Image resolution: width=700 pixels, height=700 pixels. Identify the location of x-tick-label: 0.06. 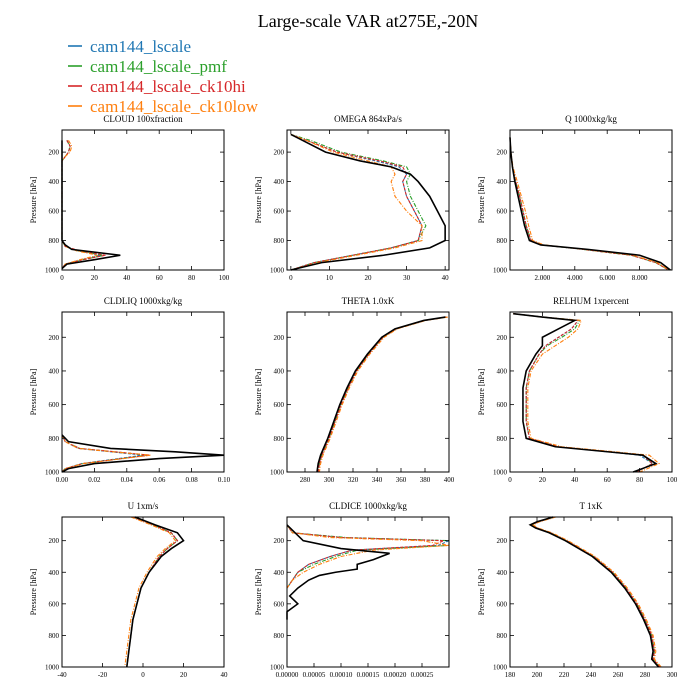
(159, 480).